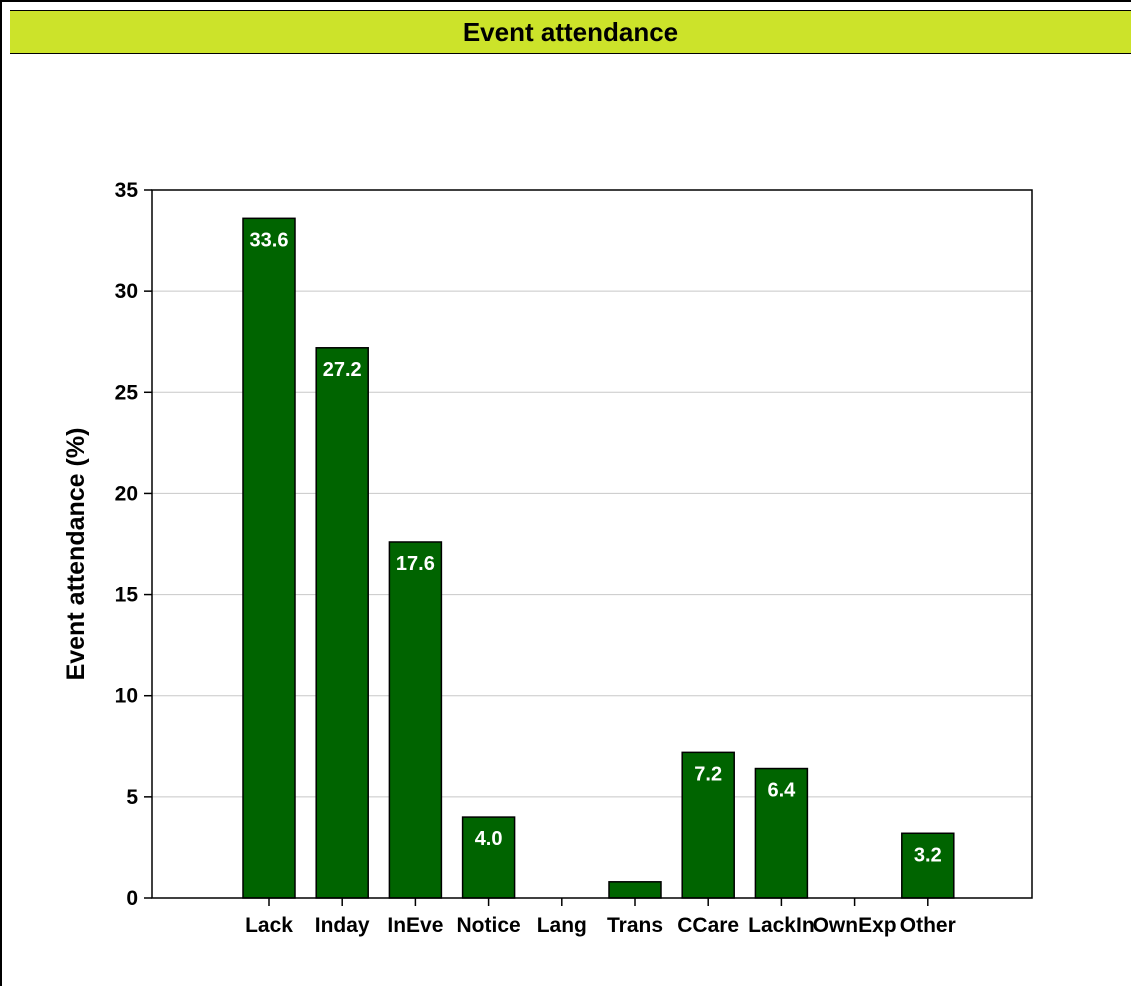  I want to click on y-axis-title: Event attendance (%), so click(76, 554).